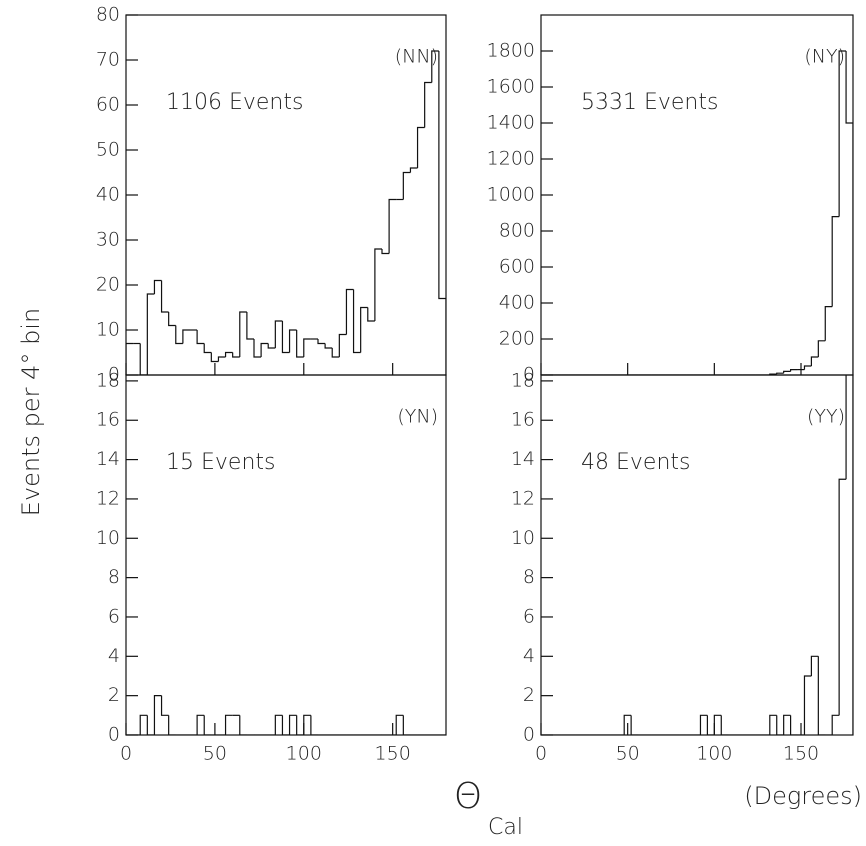 The height and width of the screenshot is (846, 866). Describe the element at coordinates (126, 754) in the screenshot. I see `x-tick-label: 0` at that location.